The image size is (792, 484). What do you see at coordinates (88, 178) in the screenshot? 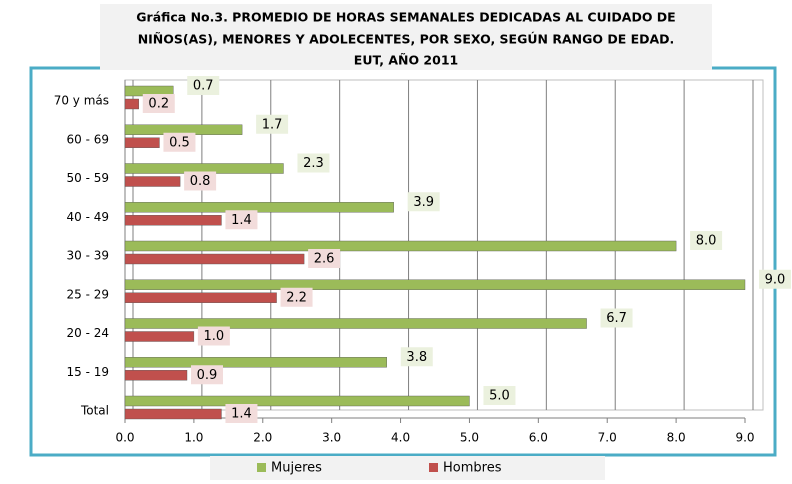
I see `y-tick-label: 50 - 59` at bounding box center [88, 178].